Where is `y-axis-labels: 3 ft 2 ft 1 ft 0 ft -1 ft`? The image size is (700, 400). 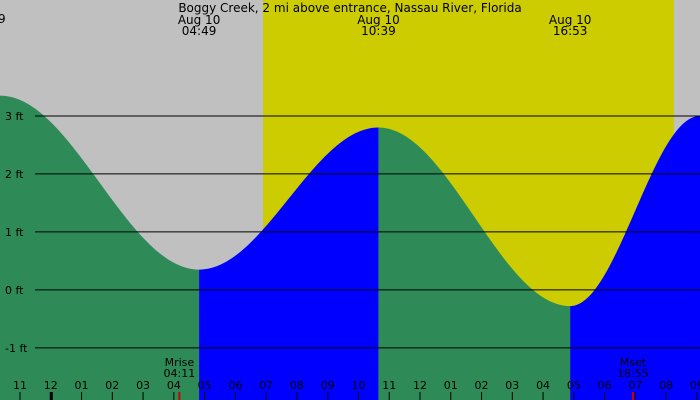 y-axis-labels: 3 ft 2 ft 1 ft 0 ft -1 ft is located at coordinates (16, 232).